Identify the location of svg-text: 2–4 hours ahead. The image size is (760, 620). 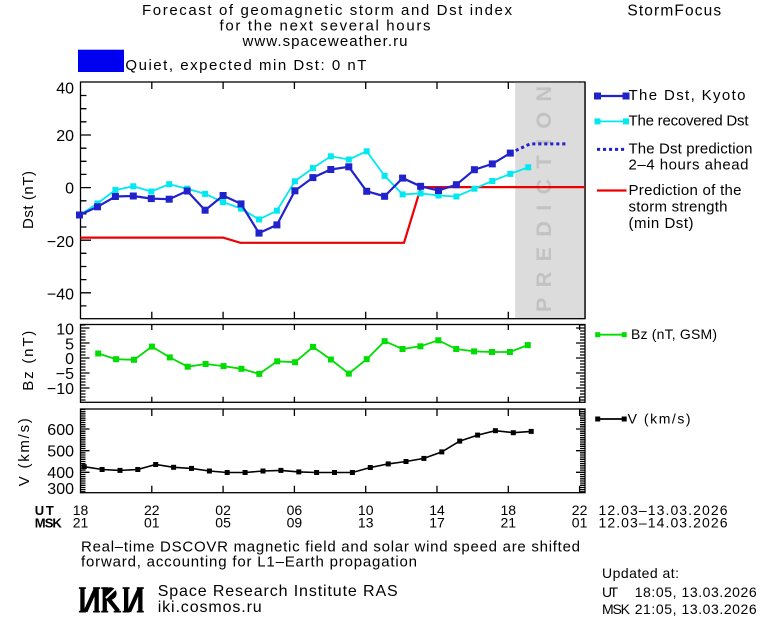
(689, 165).